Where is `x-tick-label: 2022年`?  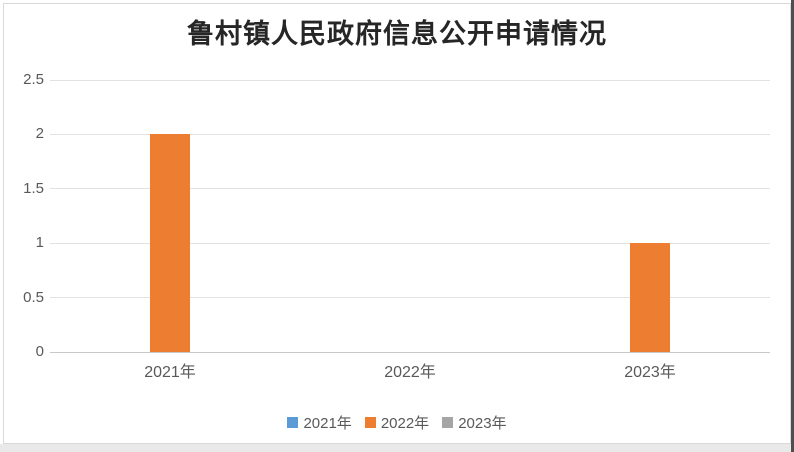
x-tick-label: 2022年 is located at coordinates (410, 372).